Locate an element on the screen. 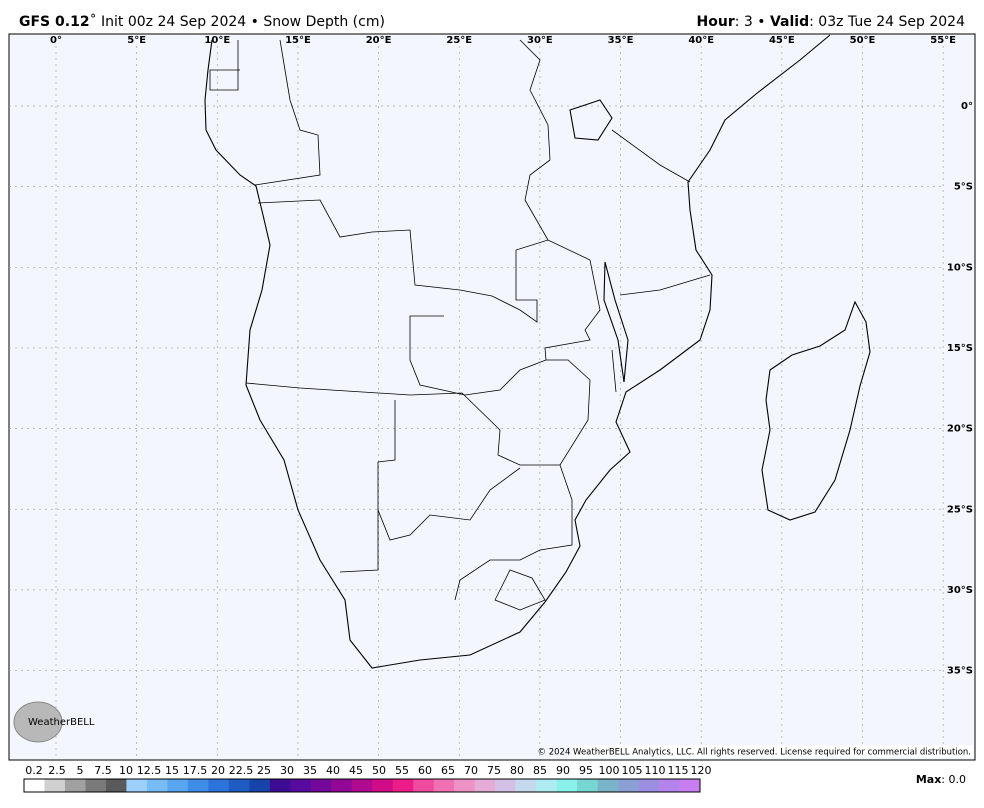  legend-label: 70 is located at coordinates (471, 770).